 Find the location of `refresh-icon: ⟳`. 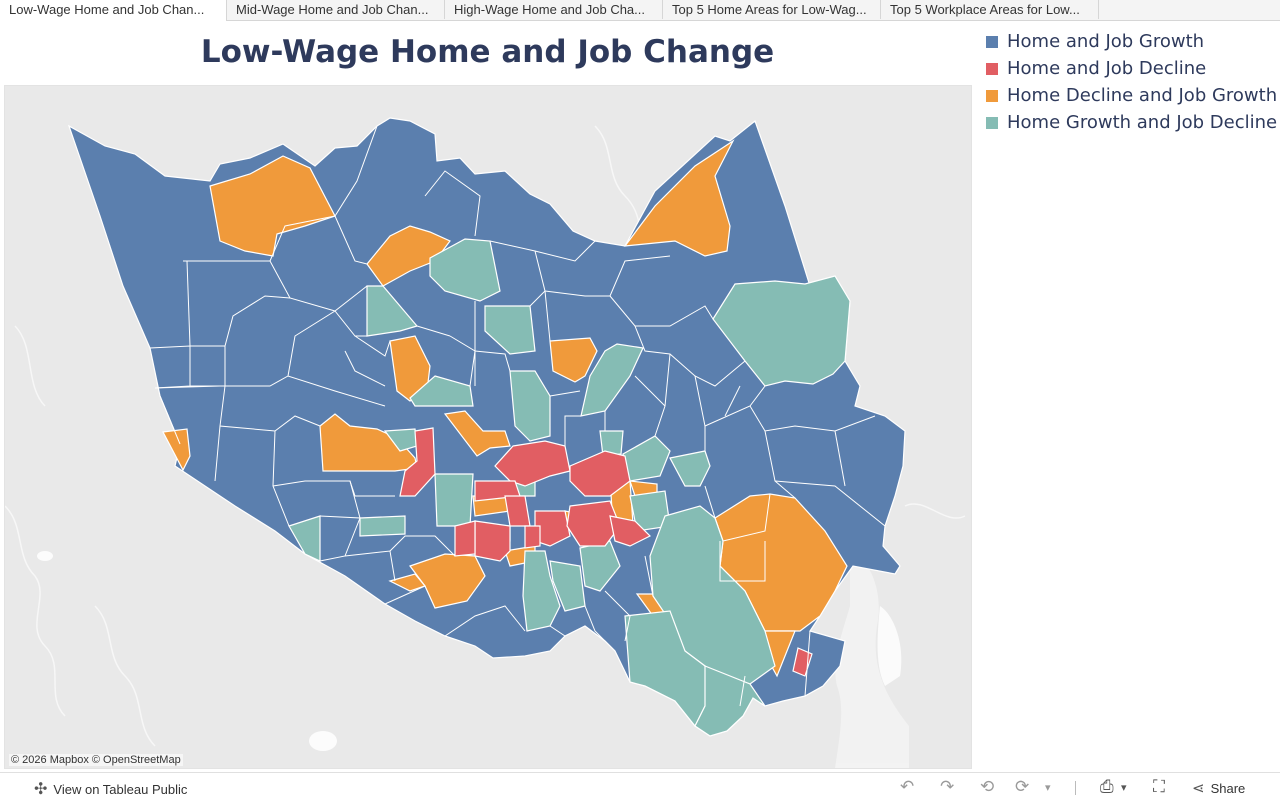

refresh-icon: ⟳ is located at coordinates (1022, 786).